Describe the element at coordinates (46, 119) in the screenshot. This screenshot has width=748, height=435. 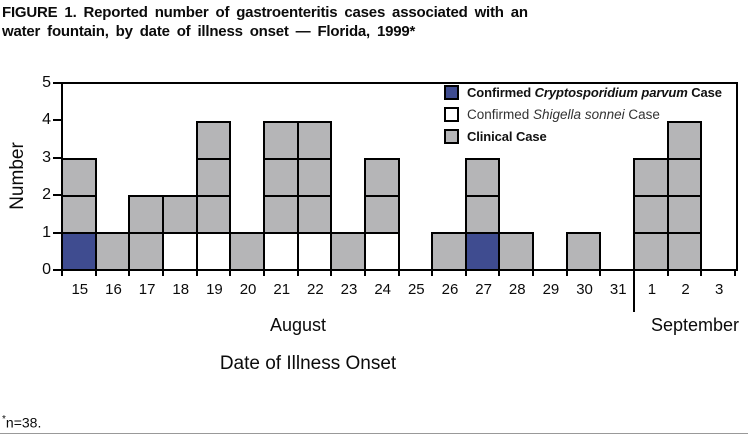
I see `y-axis-tick-label: 4` at that location.